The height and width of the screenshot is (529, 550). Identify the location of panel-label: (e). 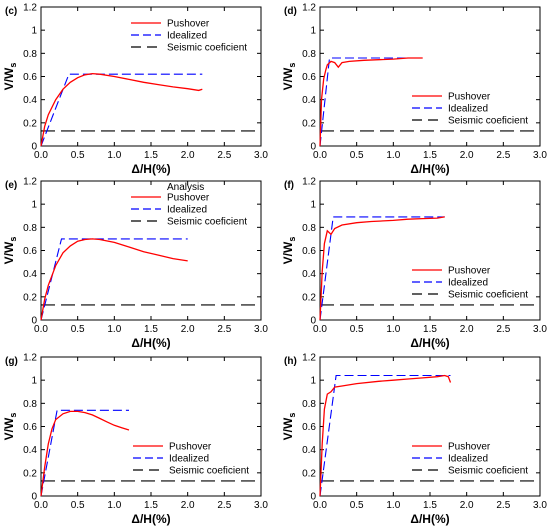
(11, 185).